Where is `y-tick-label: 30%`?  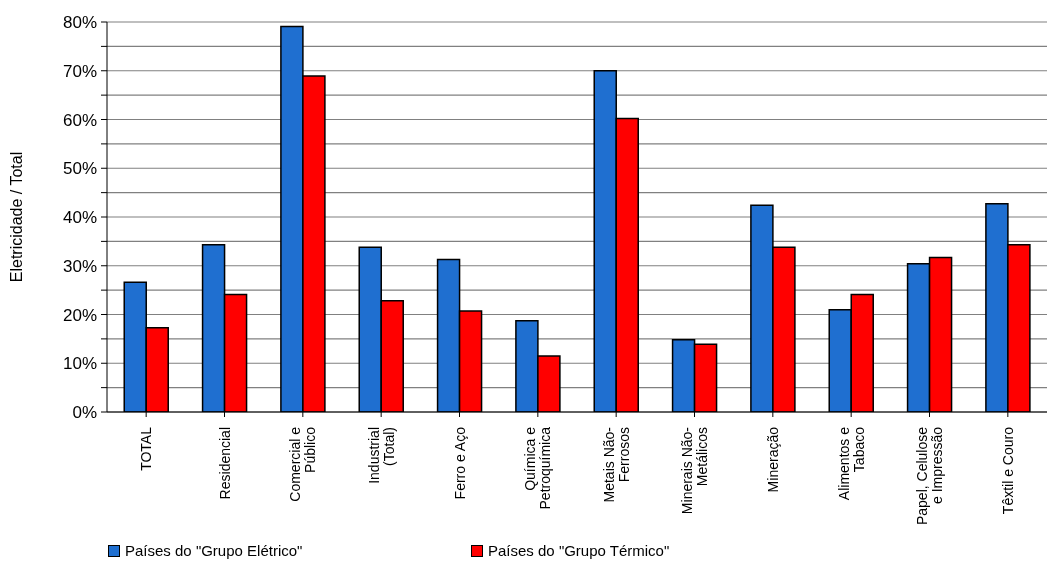 y-tick-label: 30% is located at coordinates (79, 266).